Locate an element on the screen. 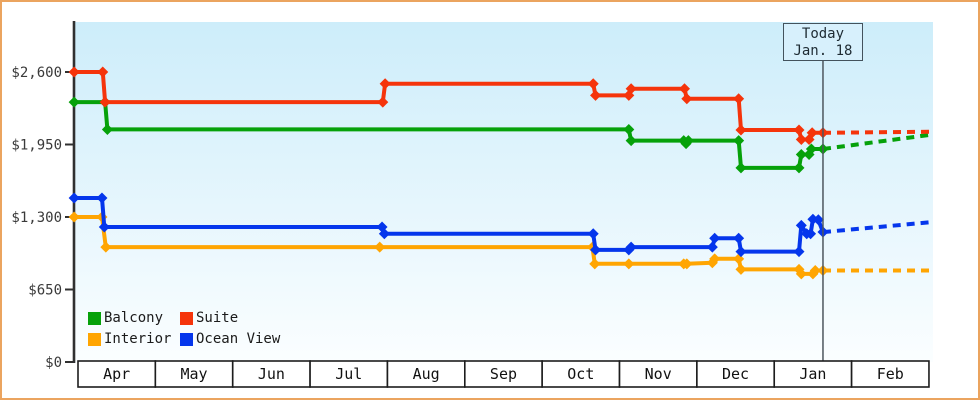 The height and width of the screenshot is (400, 980). month-label: Apr is located at coordinates (116, 374).